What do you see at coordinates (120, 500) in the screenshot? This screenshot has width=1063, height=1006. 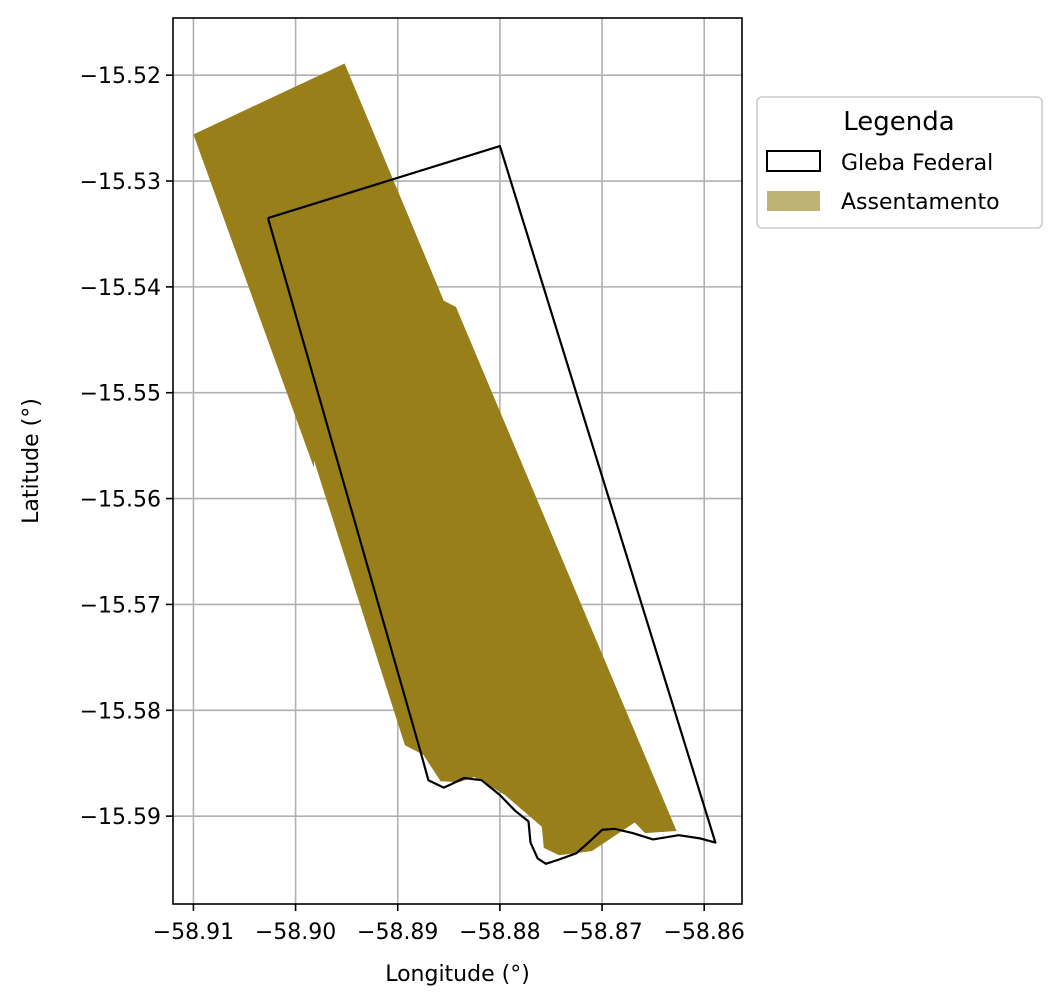 I see `y-tick-label: −15.56` at bounding box center [120, 500].